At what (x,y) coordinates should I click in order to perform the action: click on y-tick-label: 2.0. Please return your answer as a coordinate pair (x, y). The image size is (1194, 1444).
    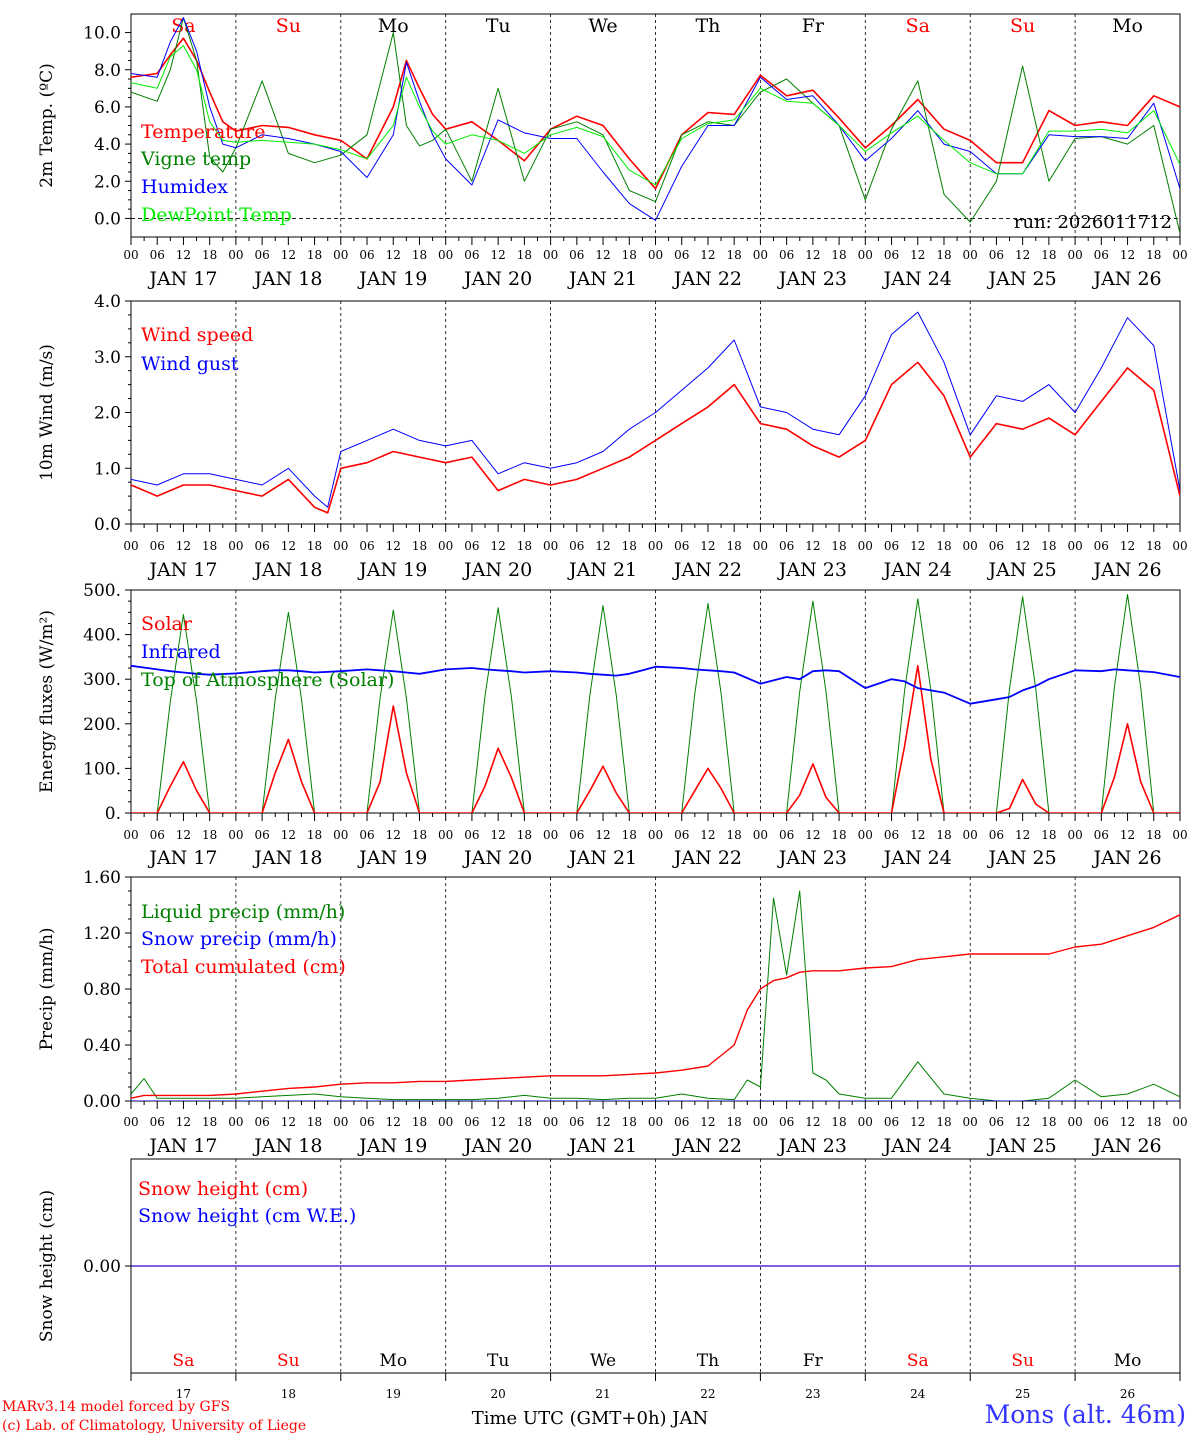
    Looking at the image, I should click on (107, 182).